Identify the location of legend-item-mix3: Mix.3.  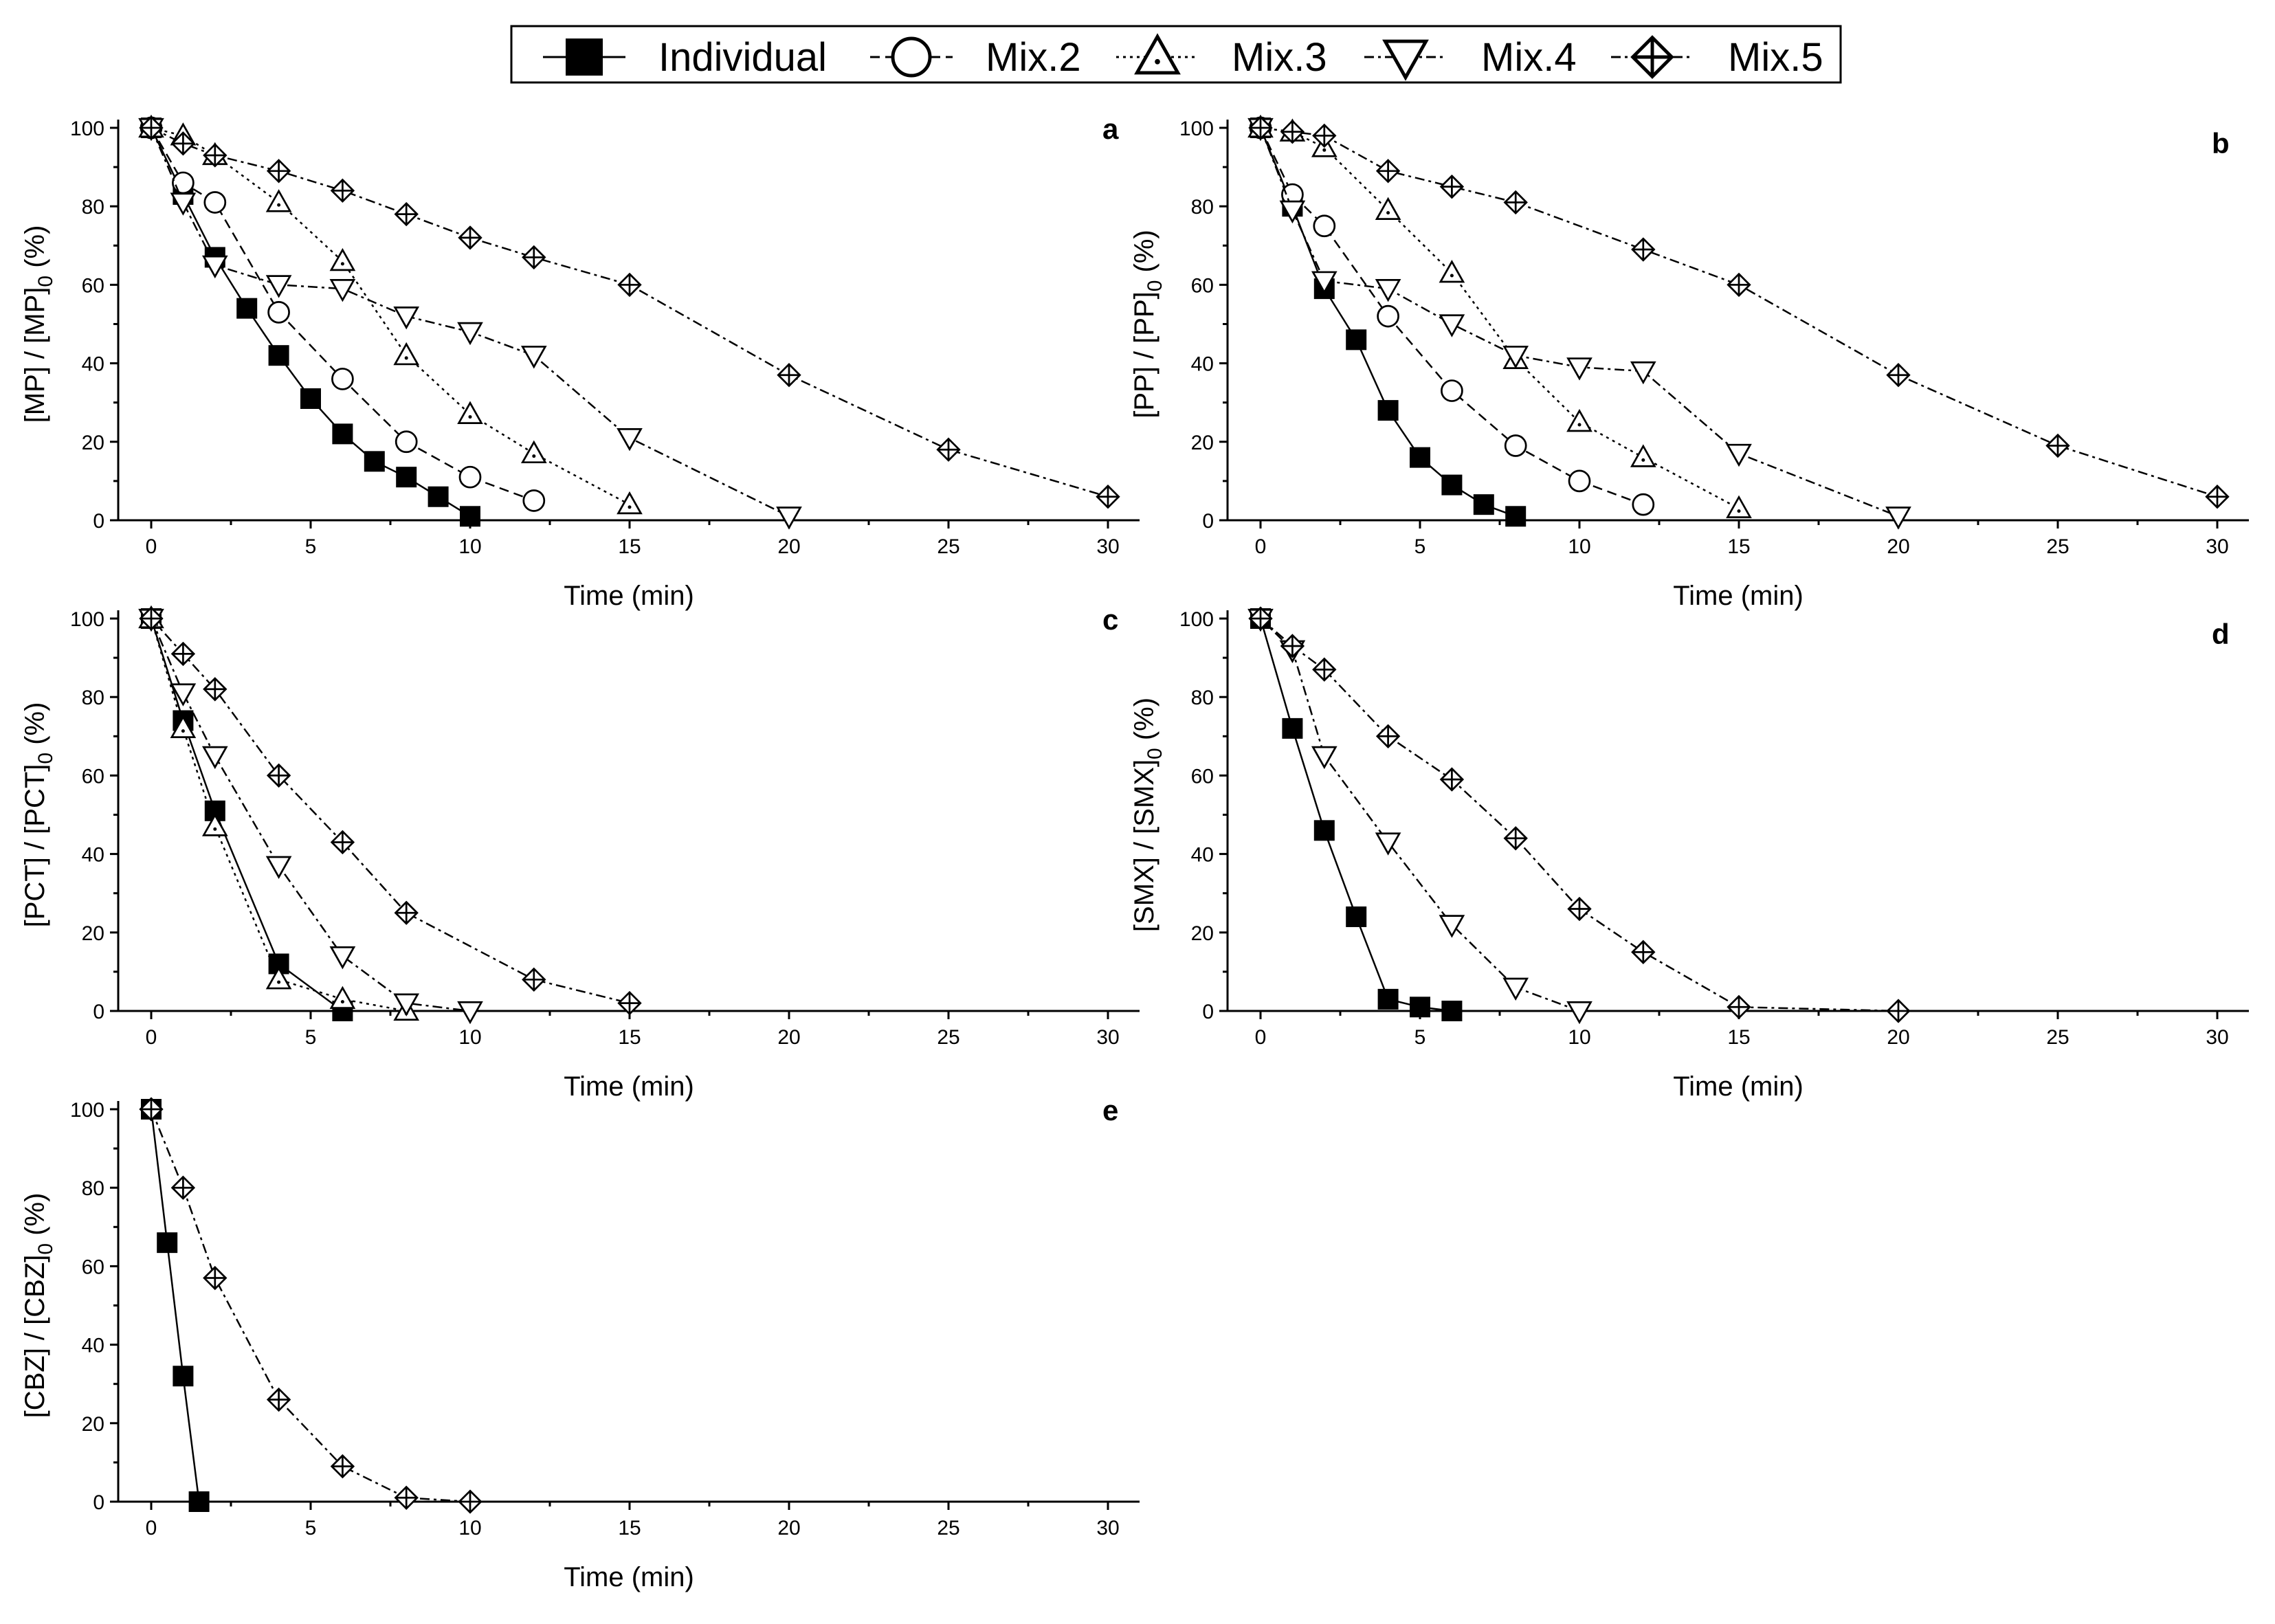
(1221, 56).